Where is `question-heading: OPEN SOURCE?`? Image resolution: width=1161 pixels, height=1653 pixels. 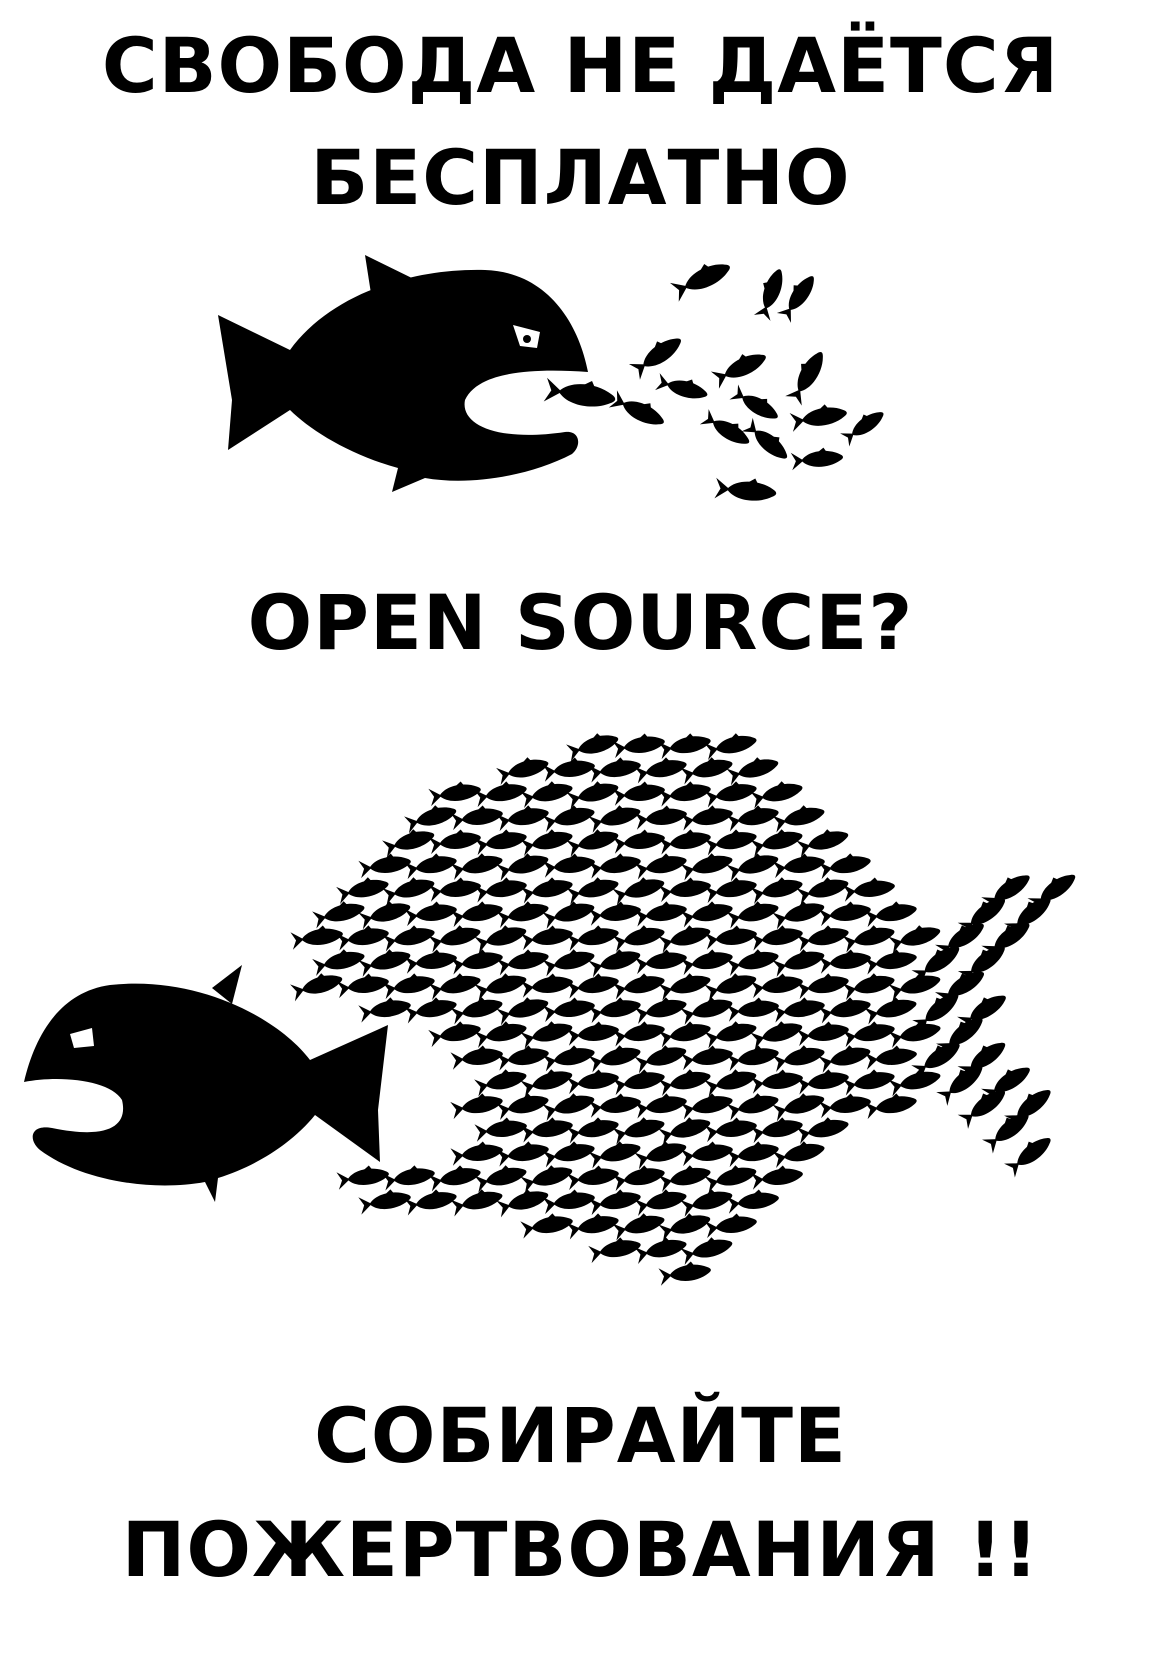 question-heading: OPEN SOURCE? is located at coordinates (580, 622).